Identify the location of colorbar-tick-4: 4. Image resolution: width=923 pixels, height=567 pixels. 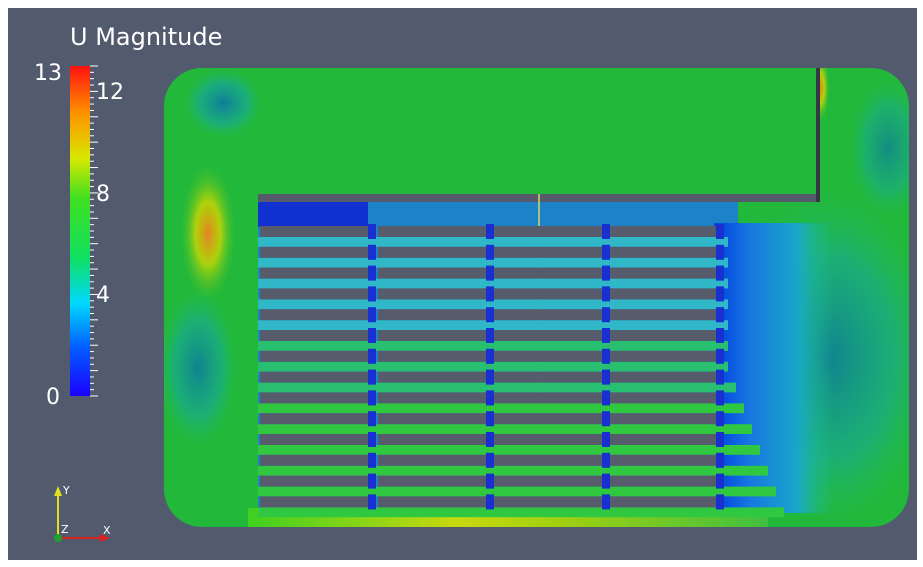
(103, 295).